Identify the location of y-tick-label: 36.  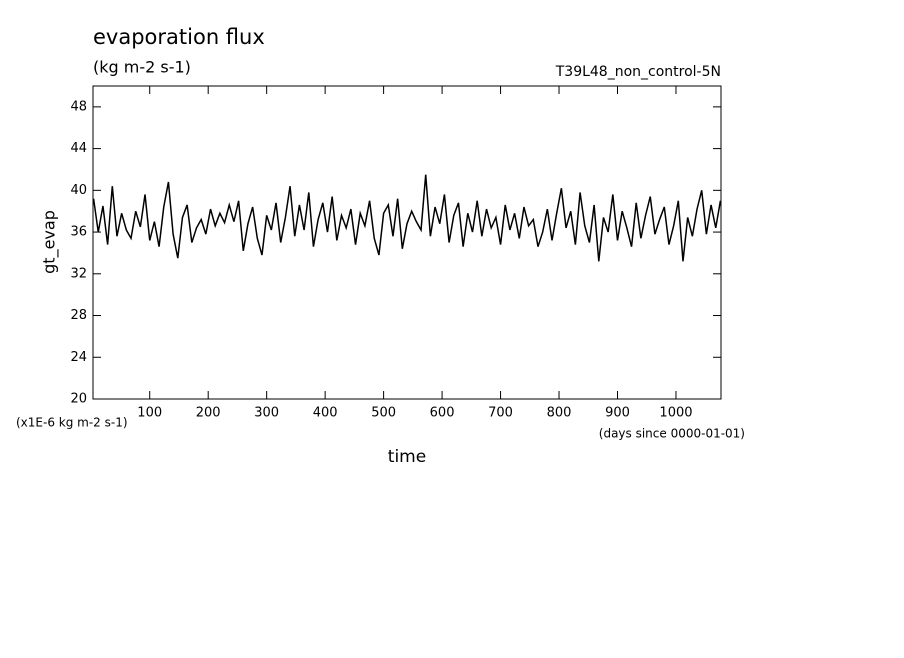
(78, 232).